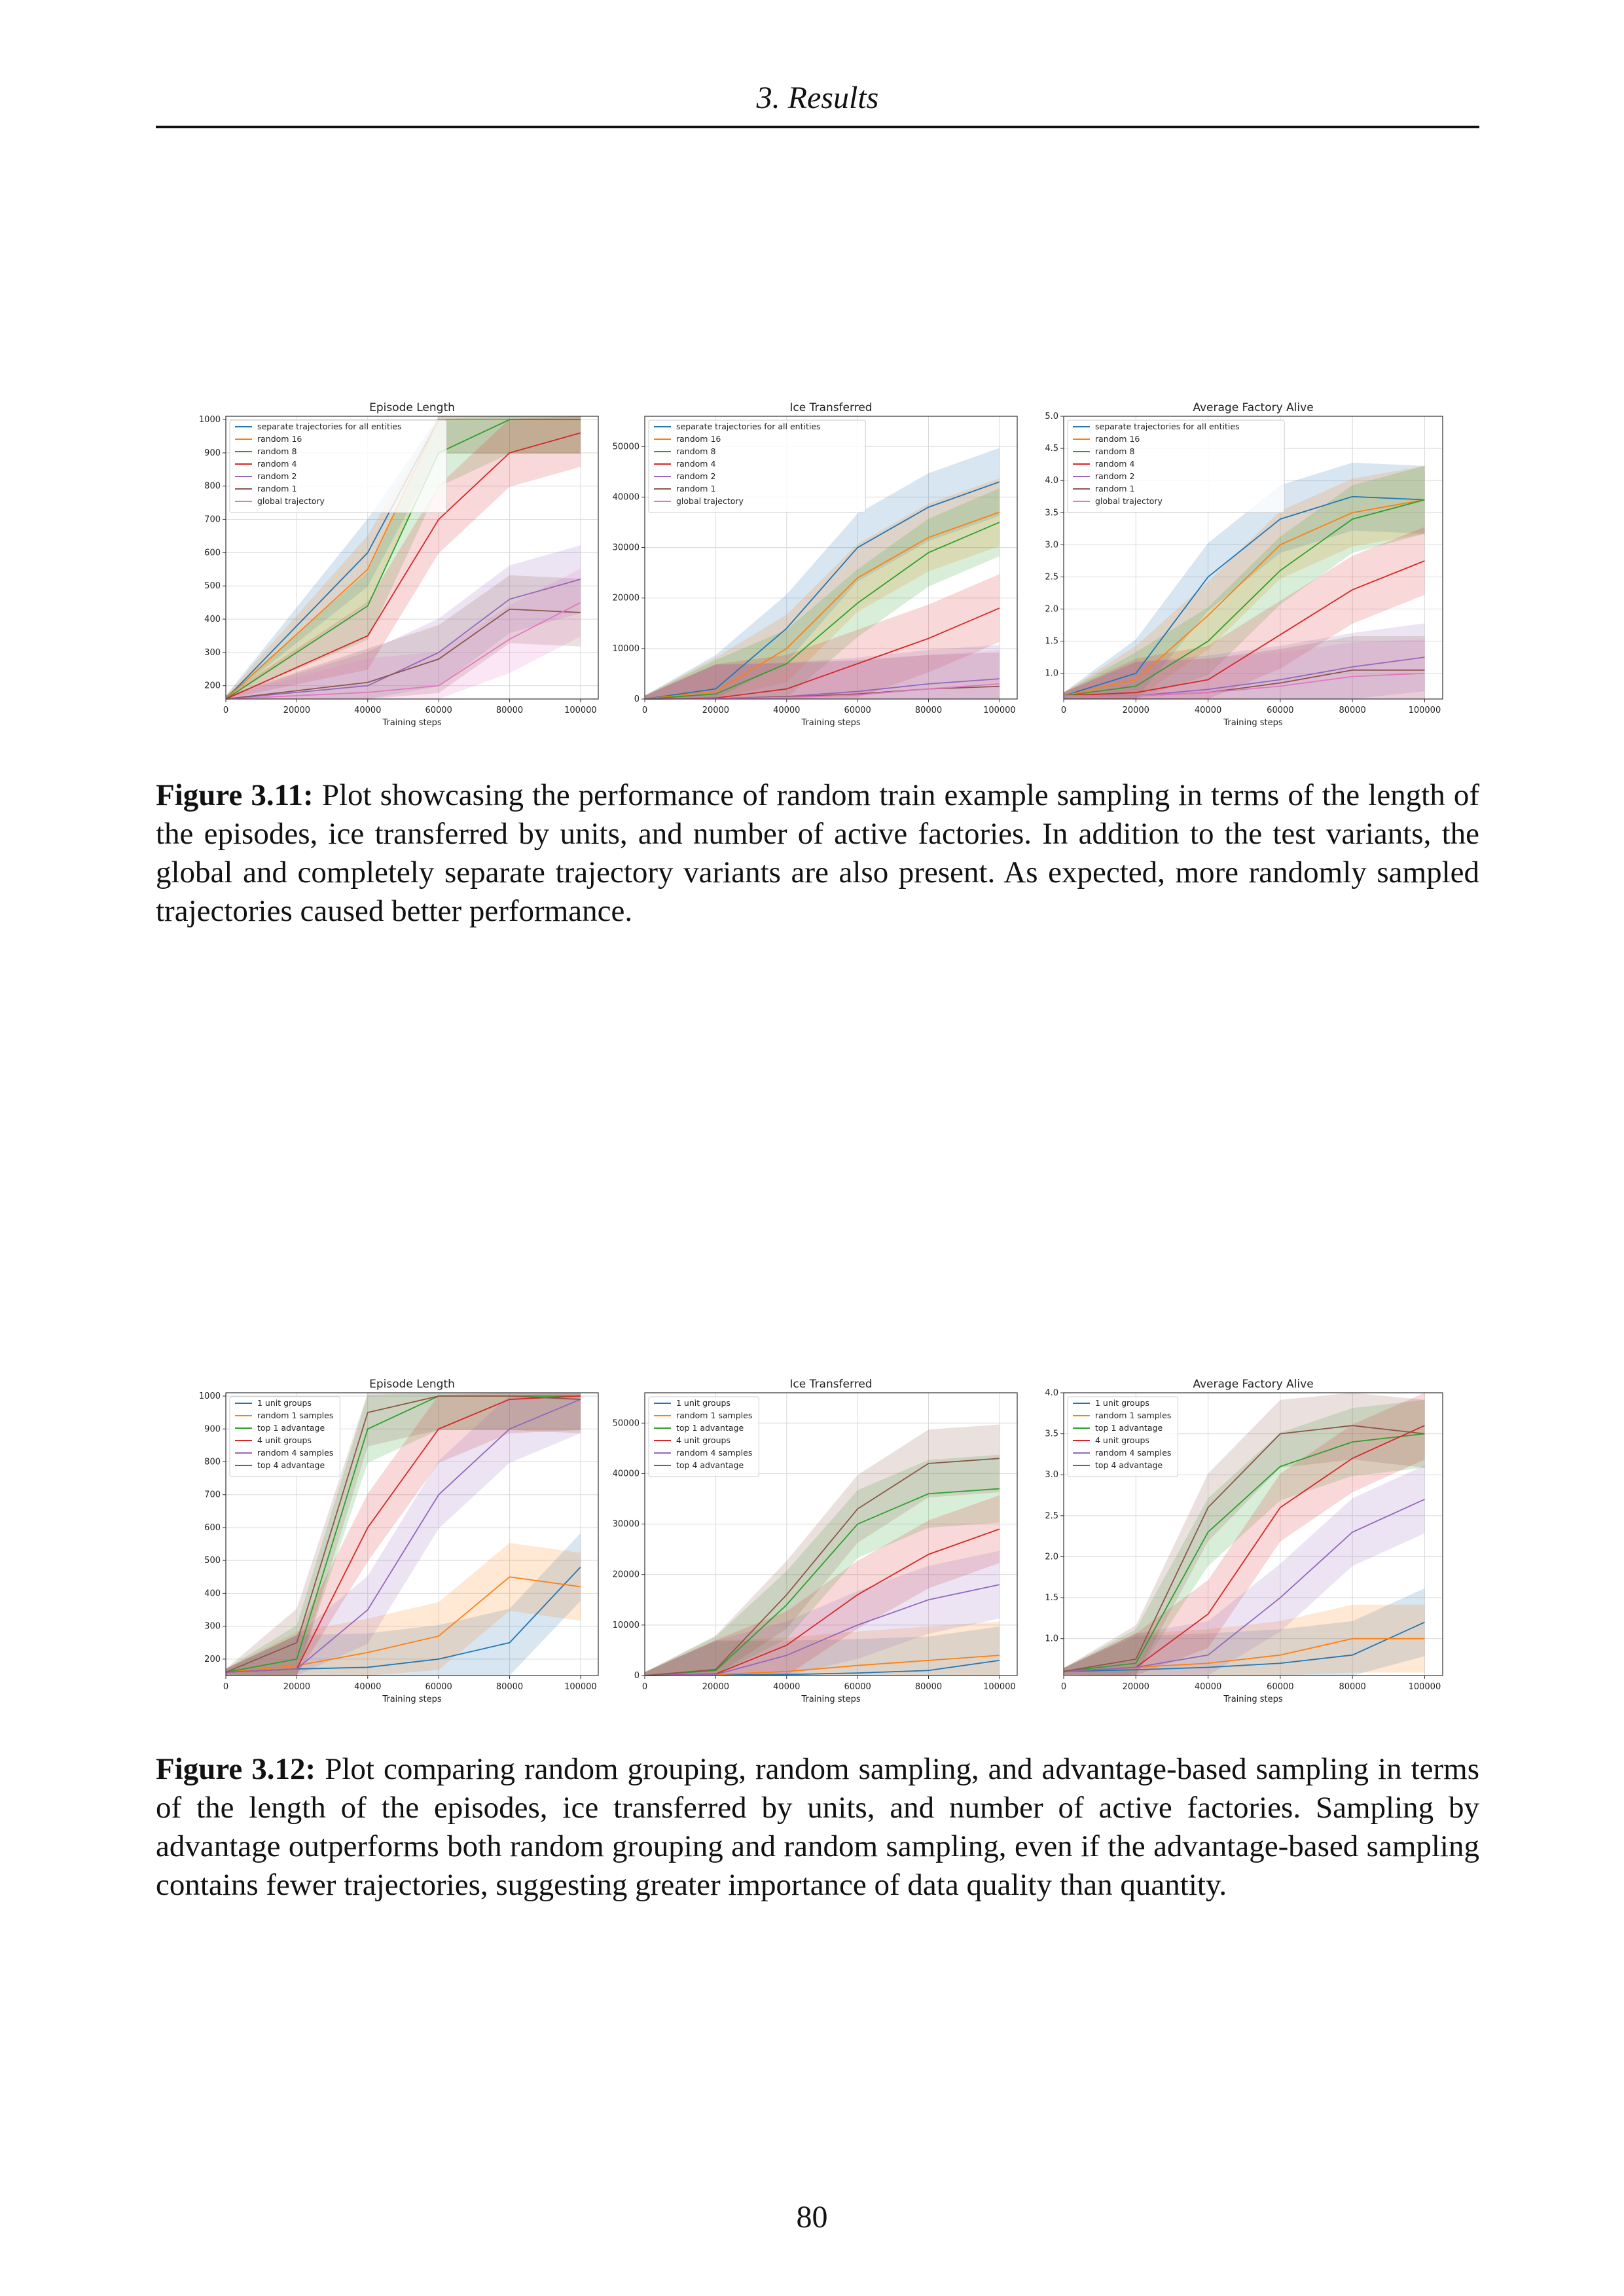 Image resolution: width=1624 pixels, height=2296 pixels. What do you see at coordinates (212, 520) in the screenshot?
I see `y-tick-label: 700` at bounding box center [212, 520].